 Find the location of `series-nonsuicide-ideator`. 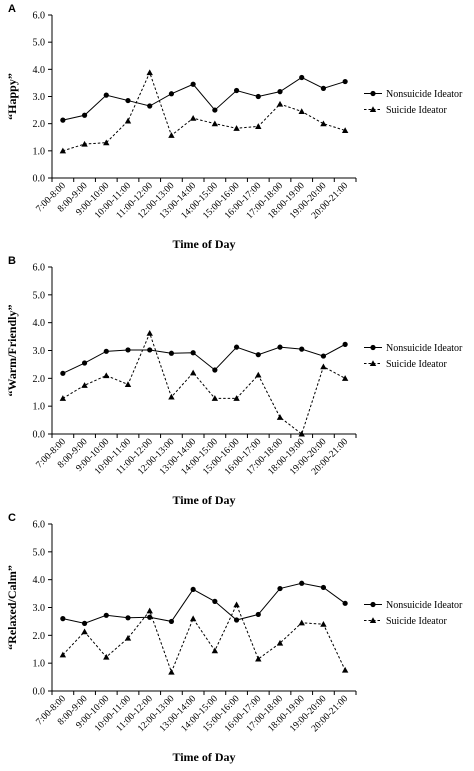

series-nonsuicide-ideator is located at coordinates (204, 358).